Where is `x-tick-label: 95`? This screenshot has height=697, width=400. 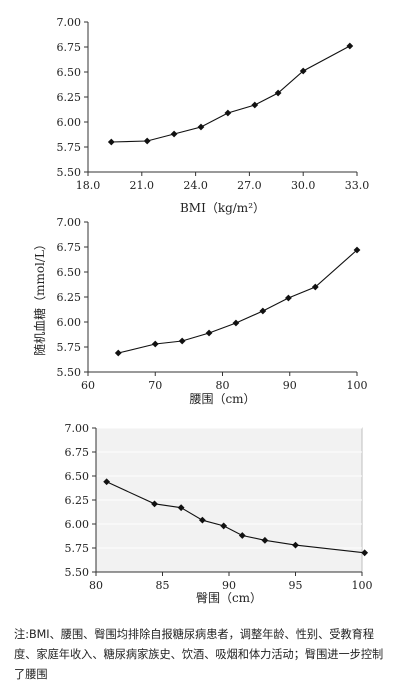 x-tick-label: 95 is located at coordinates (296, 585).